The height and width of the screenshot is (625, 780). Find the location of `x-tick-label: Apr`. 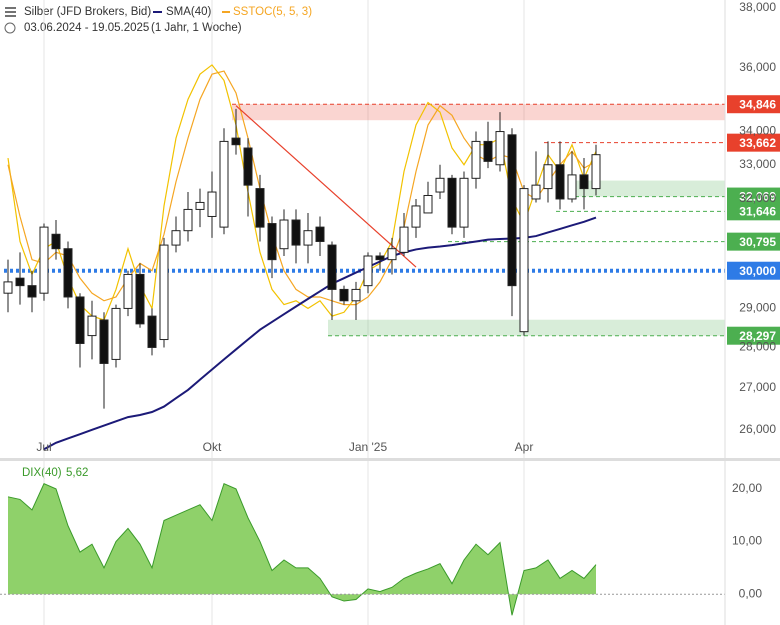

x-tick-label: Apr is located at coordinates (524, 447).